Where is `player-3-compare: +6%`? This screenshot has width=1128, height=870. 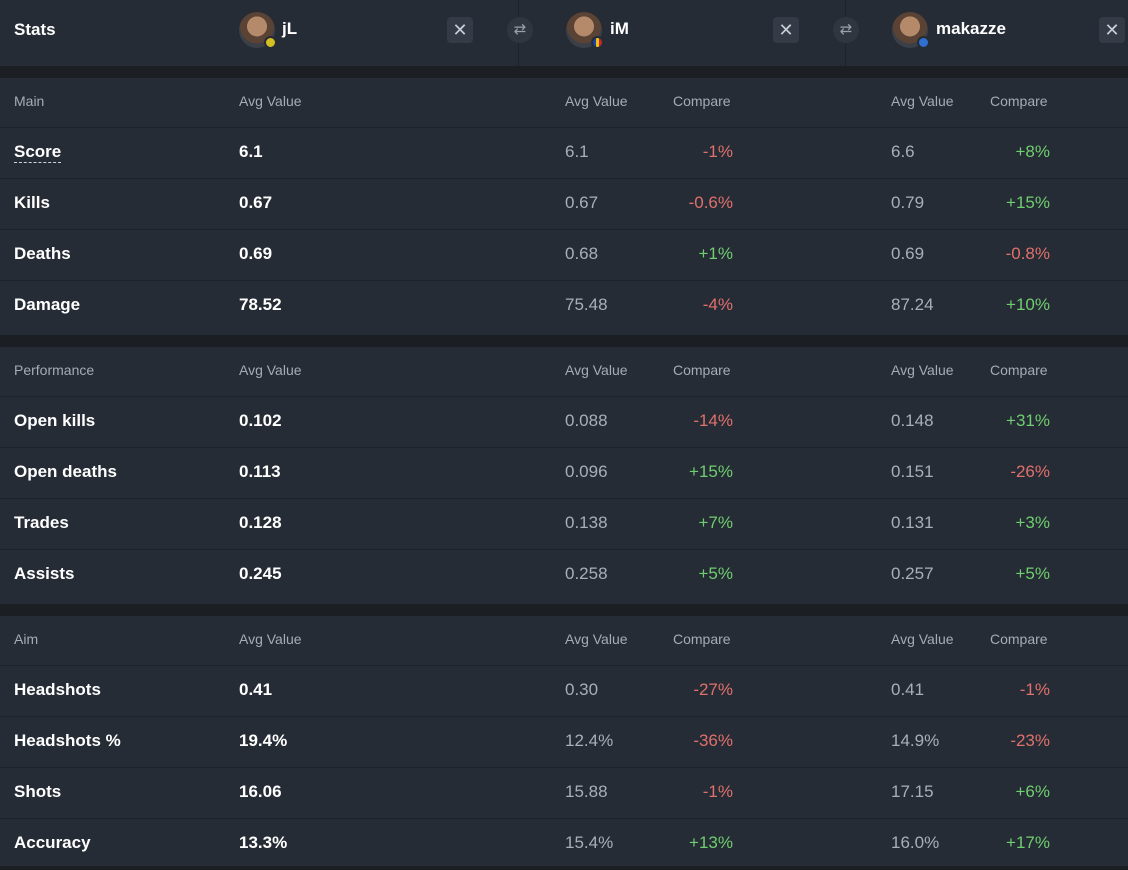
player-3-compare: +6% is located at coordinates (1033, 791).